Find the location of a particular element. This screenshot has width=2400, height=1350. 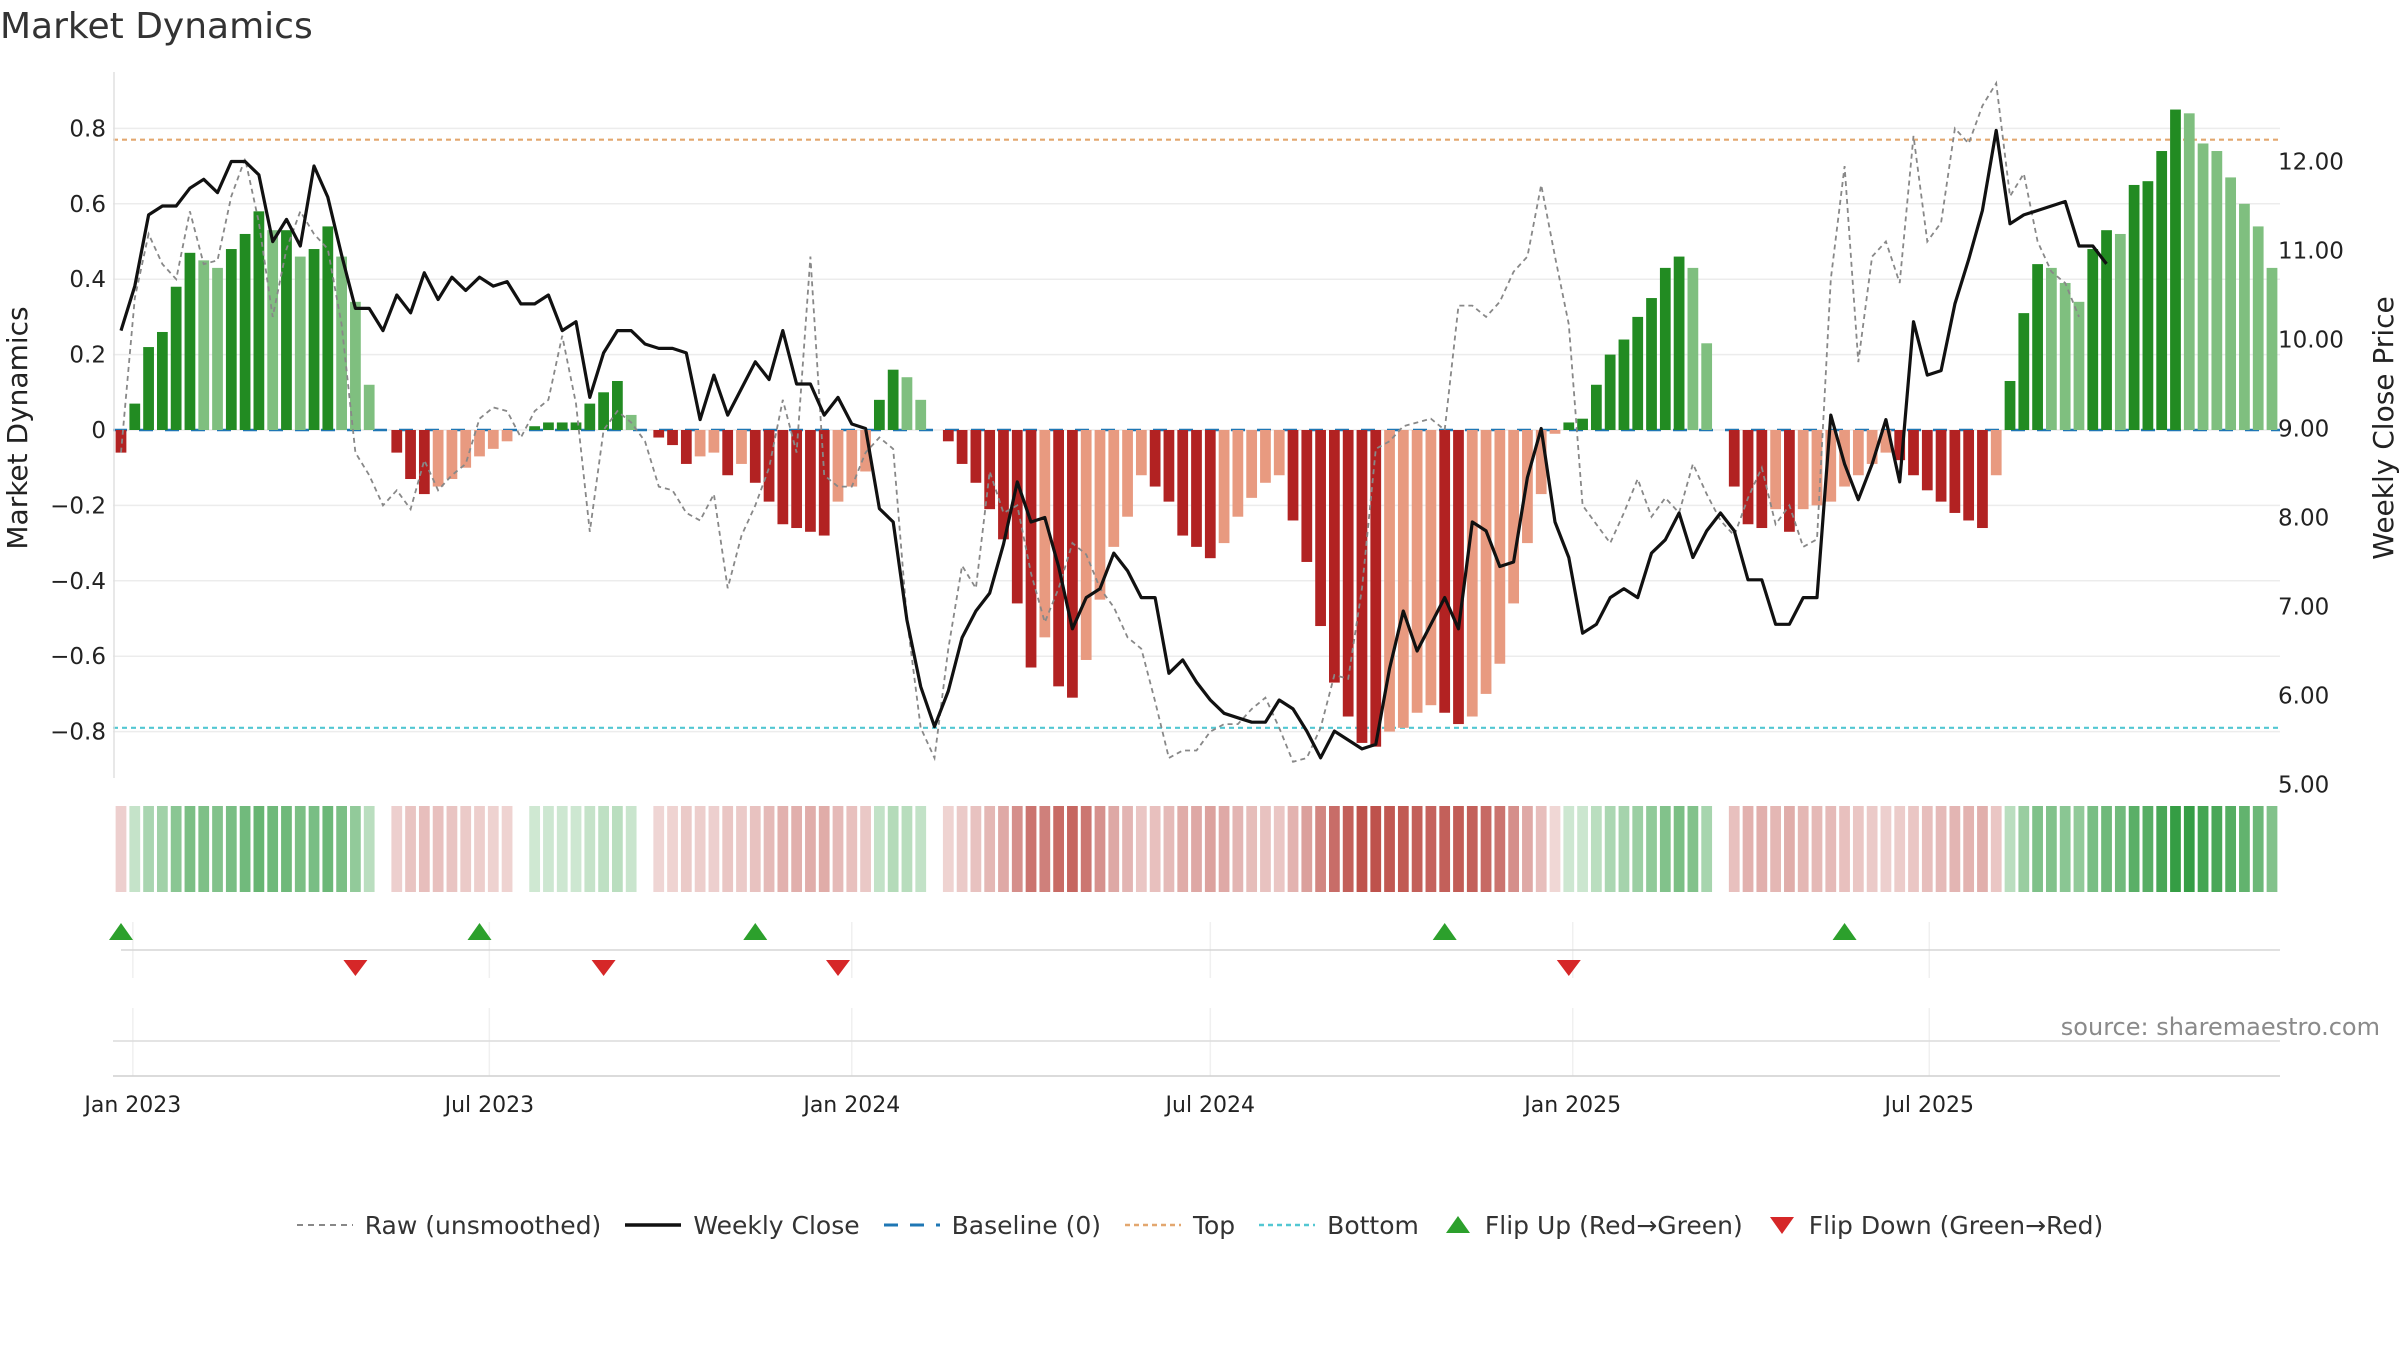

right-tick-label: 12.00 is located at coordinates (2311, 163).